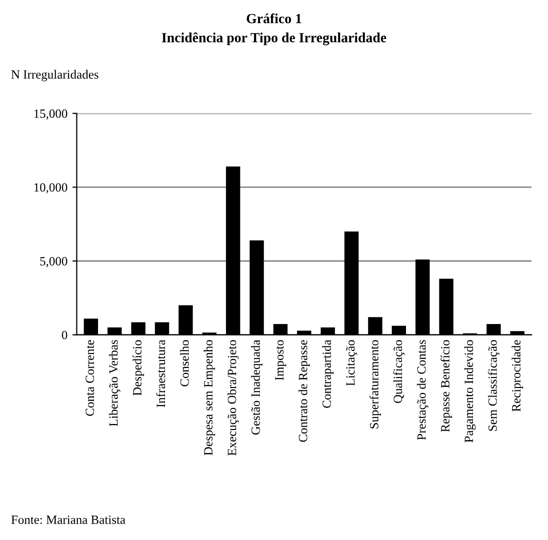 This screenshot has height=540, width=548. I want to click on x-tick-label: Superfaturamento, so click(375, 384).